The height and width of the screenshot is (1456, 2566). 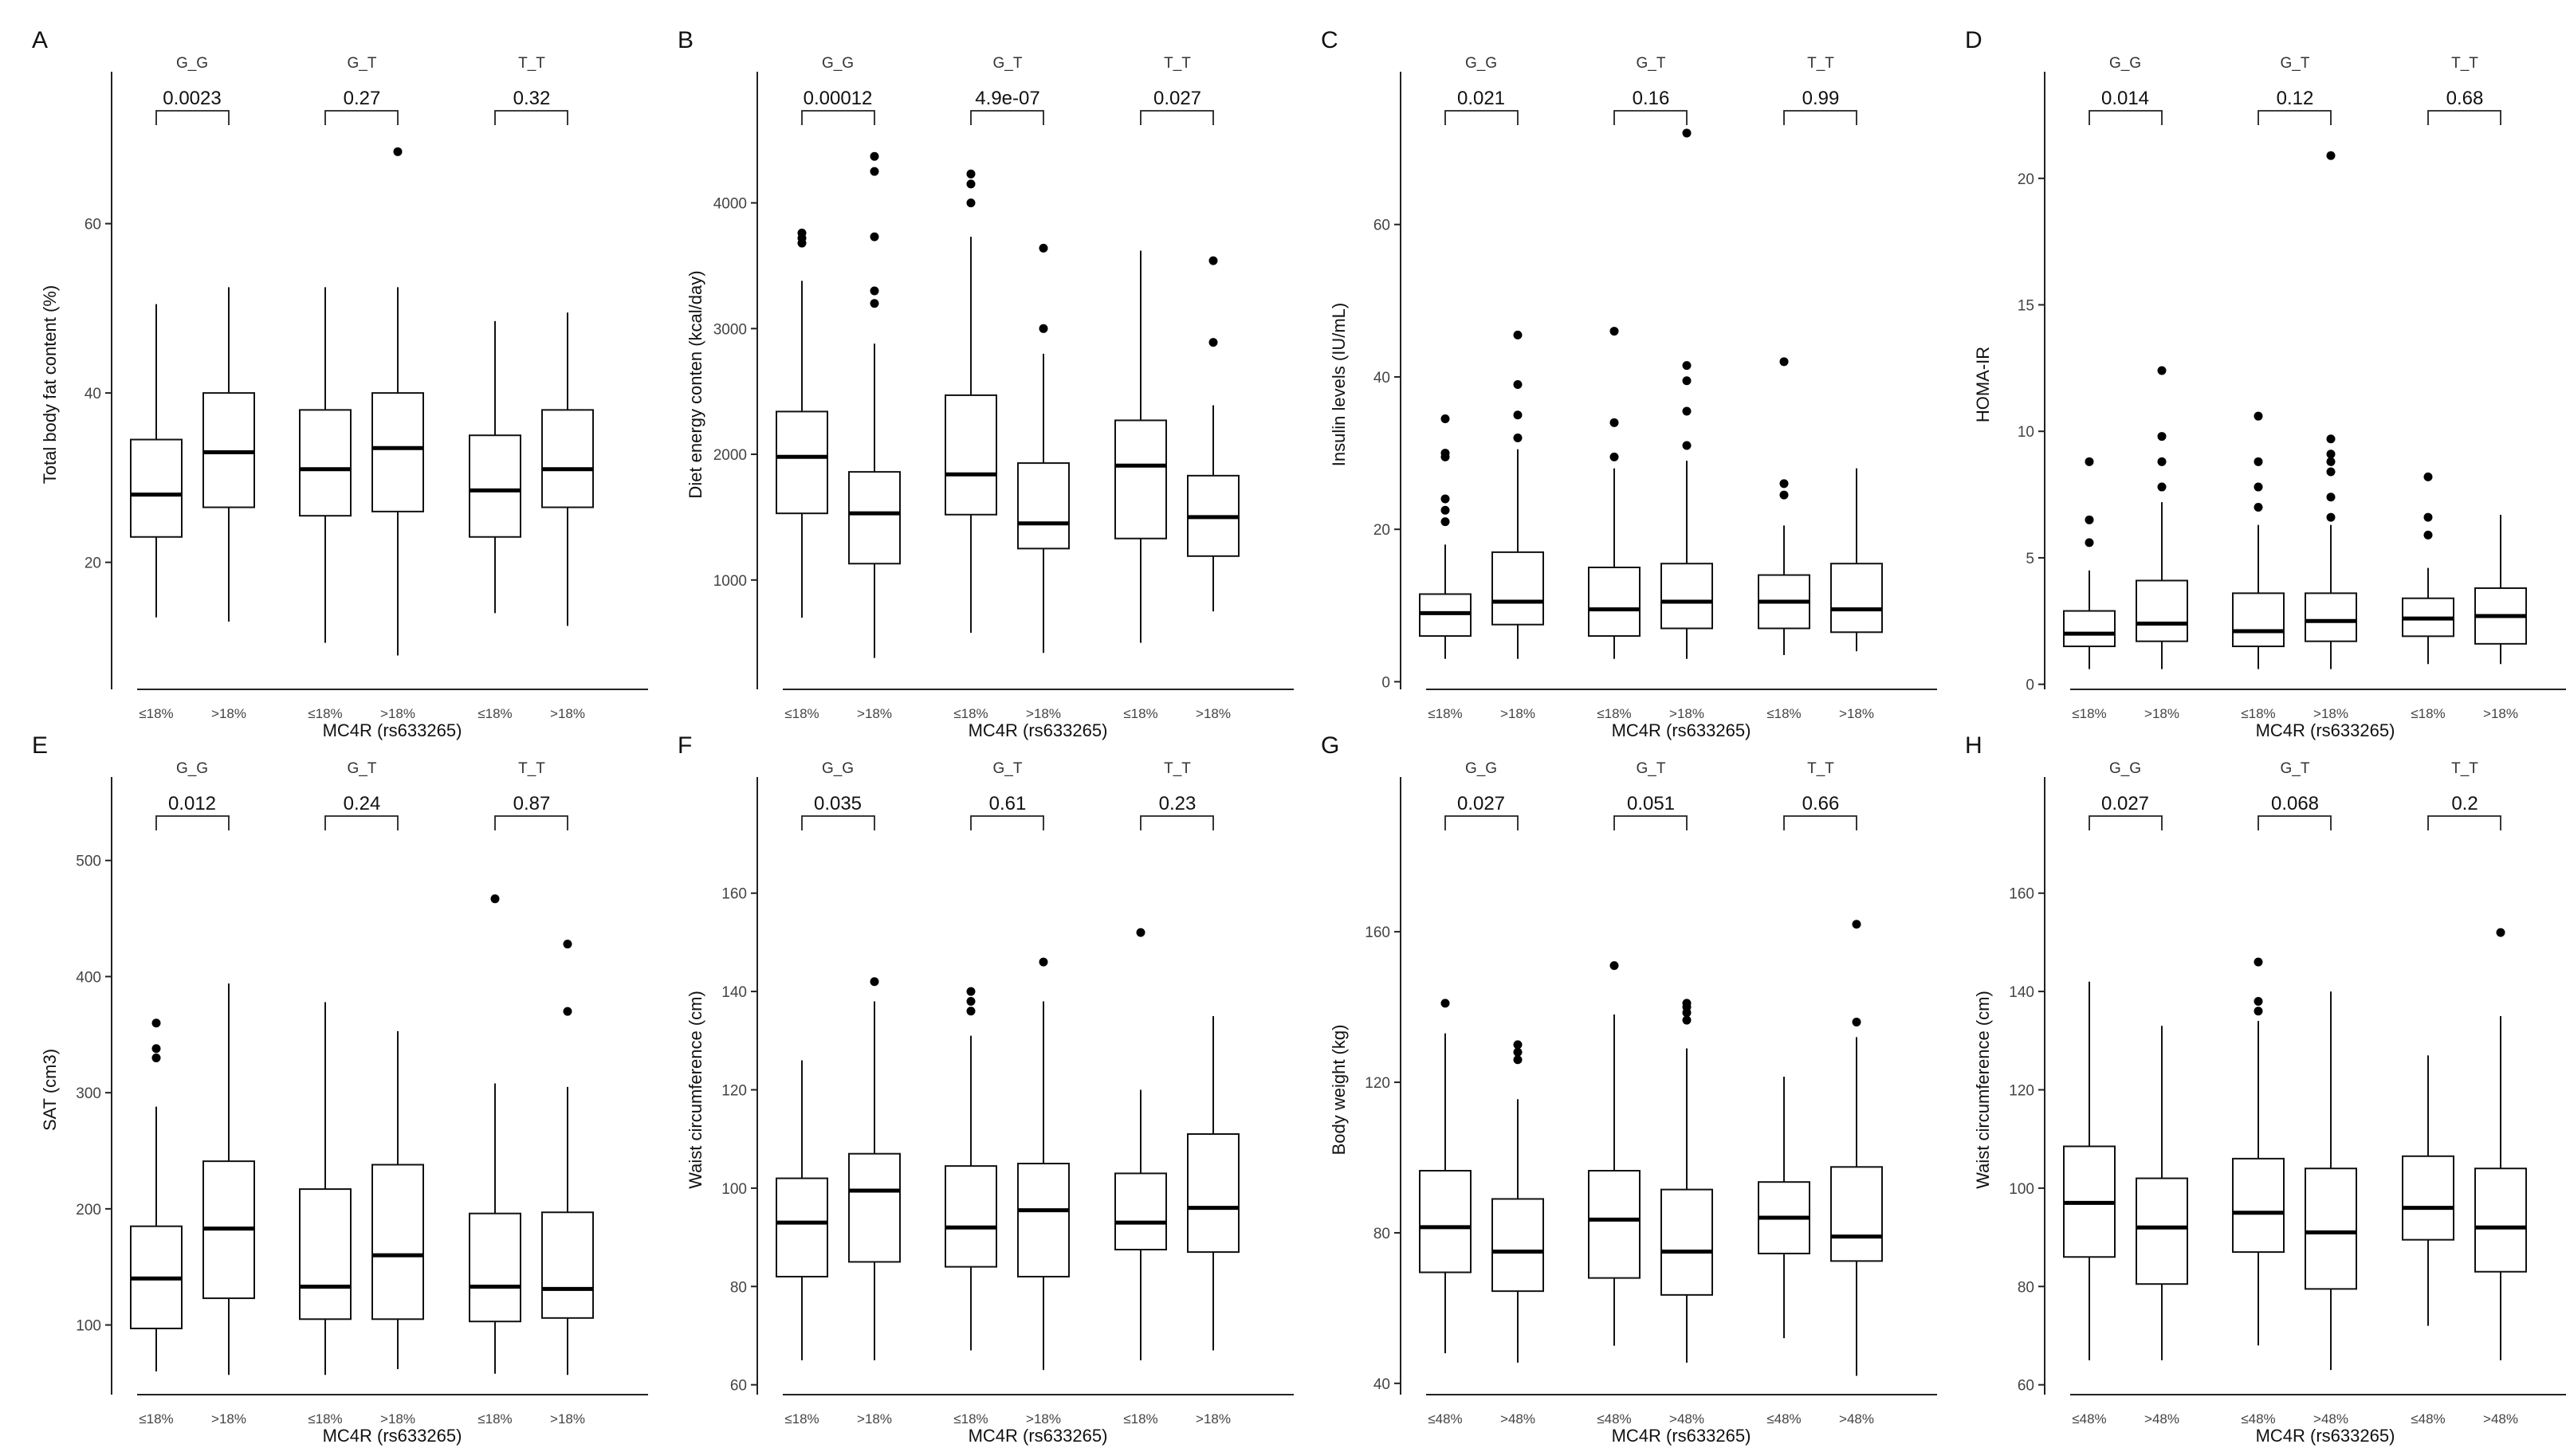 I want to click on panel-letter: E, so click(x=40, y=745).